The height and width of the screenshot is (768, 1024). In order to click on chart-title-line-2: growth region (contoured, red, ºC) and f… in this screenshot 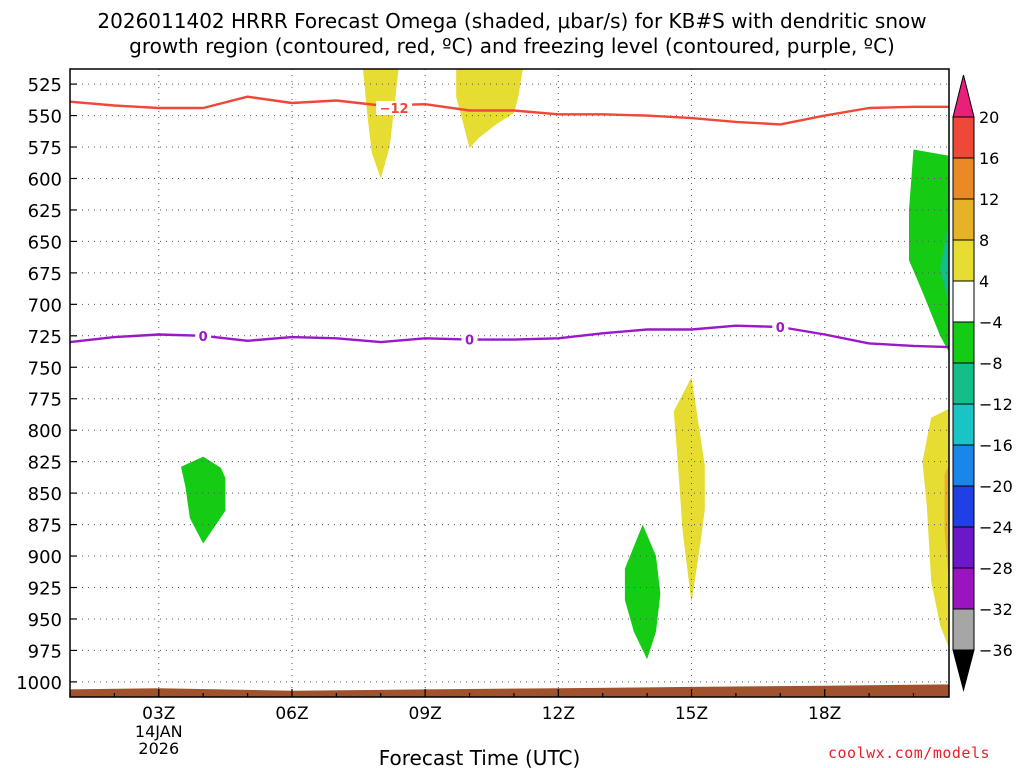, I will do `click(512, 46)`.